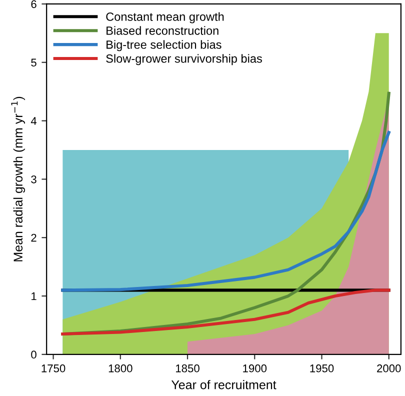  What do you see at coordinates (120, 368) in the screenshot?
I see `x-tick-label: 1800` at bounding box center [120, 368].